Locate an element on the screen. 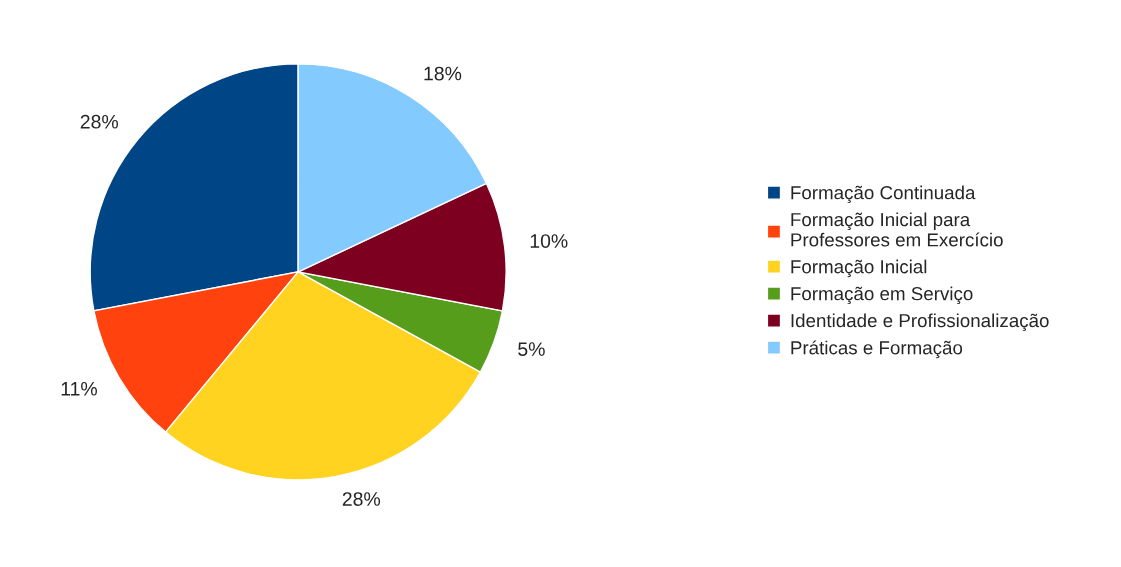 Image resolution: width=1121 pixels, height=567 pixels. legend-label: Formação Inicial para Professores em Exercício is located at coordinates (897, 229).